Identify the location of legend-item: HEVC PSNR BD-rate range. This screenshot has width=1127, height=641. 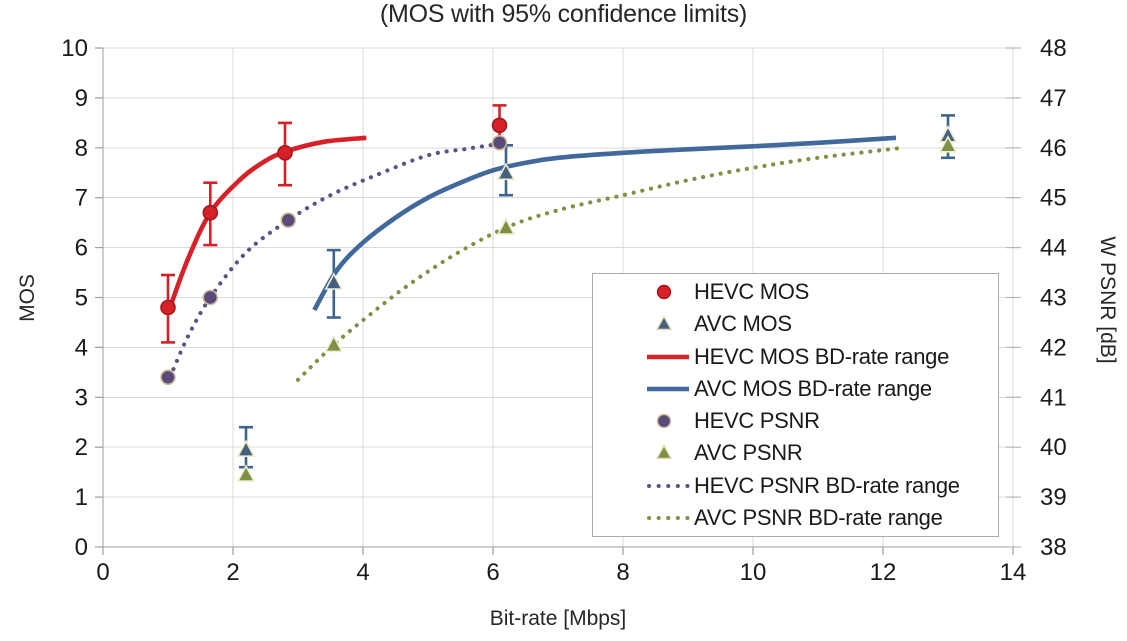
(795, 485).